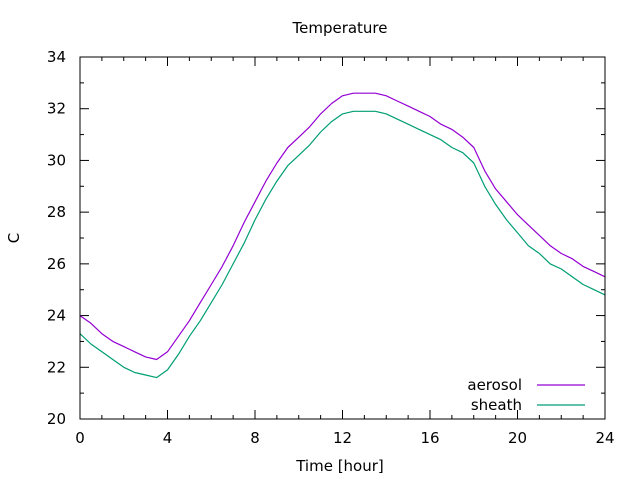 The height and width of the screenshot is (480, 640). What do you see at coordinates (56, 316) in the screenshot?
I see `y-tick-label: 24` at bounding box center [56, 316].